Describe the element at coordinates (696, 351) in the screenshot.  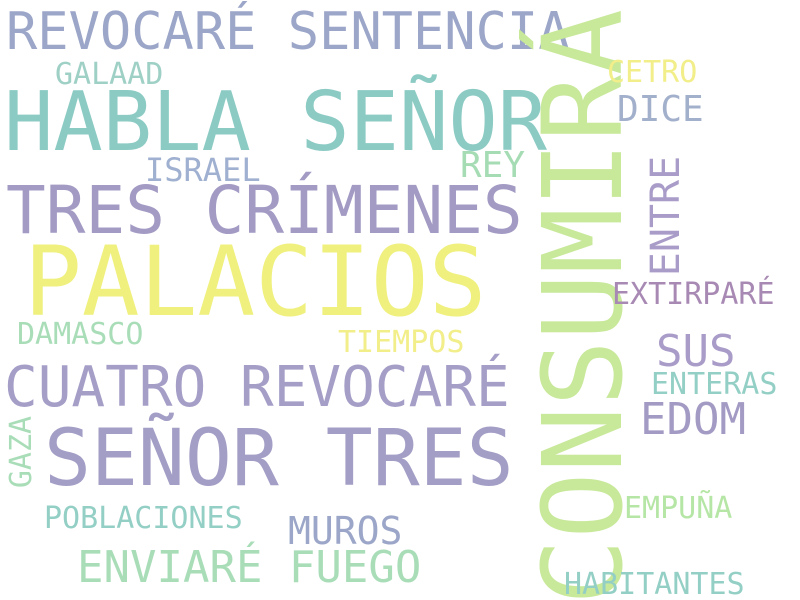
I see `word-sus: SUS` at that location.